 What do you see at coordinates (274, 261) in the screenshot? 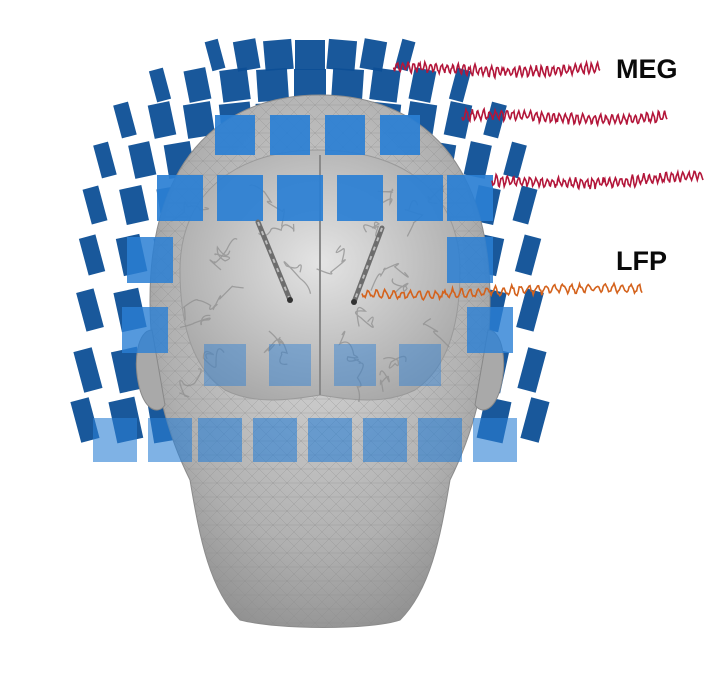
I see `dbs-electrode-left` at bounding box center [274, 261].